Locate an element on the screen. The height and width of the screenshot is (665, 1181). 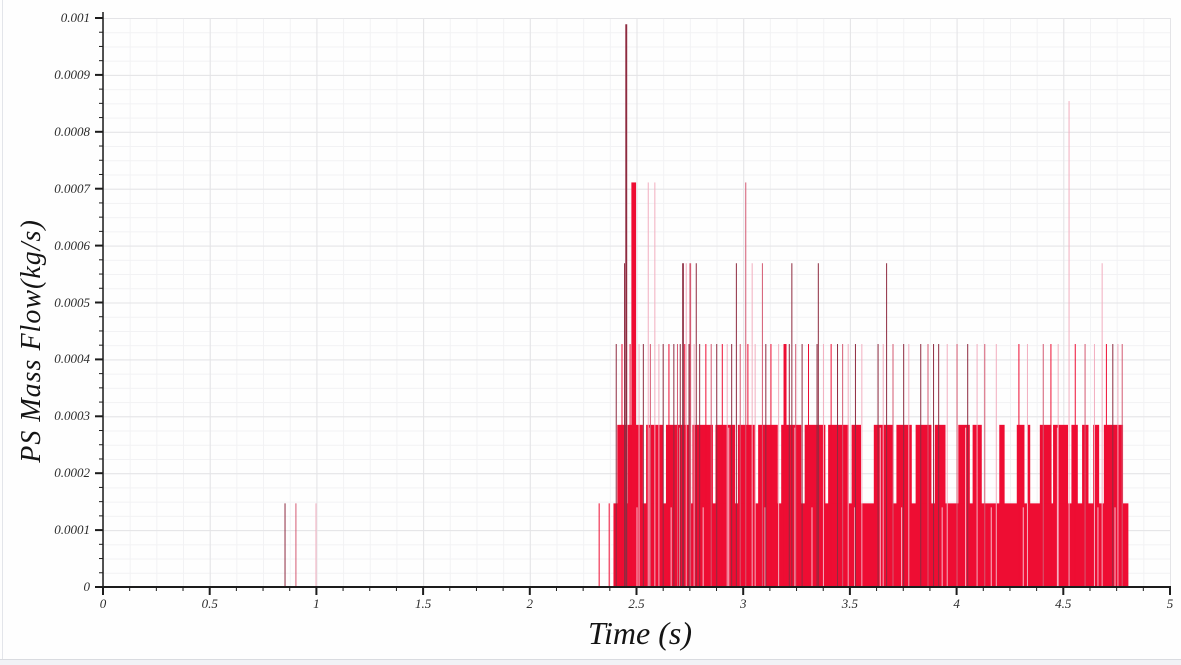
x-axis-title: Time (s) is located at coordinates (640, 633).